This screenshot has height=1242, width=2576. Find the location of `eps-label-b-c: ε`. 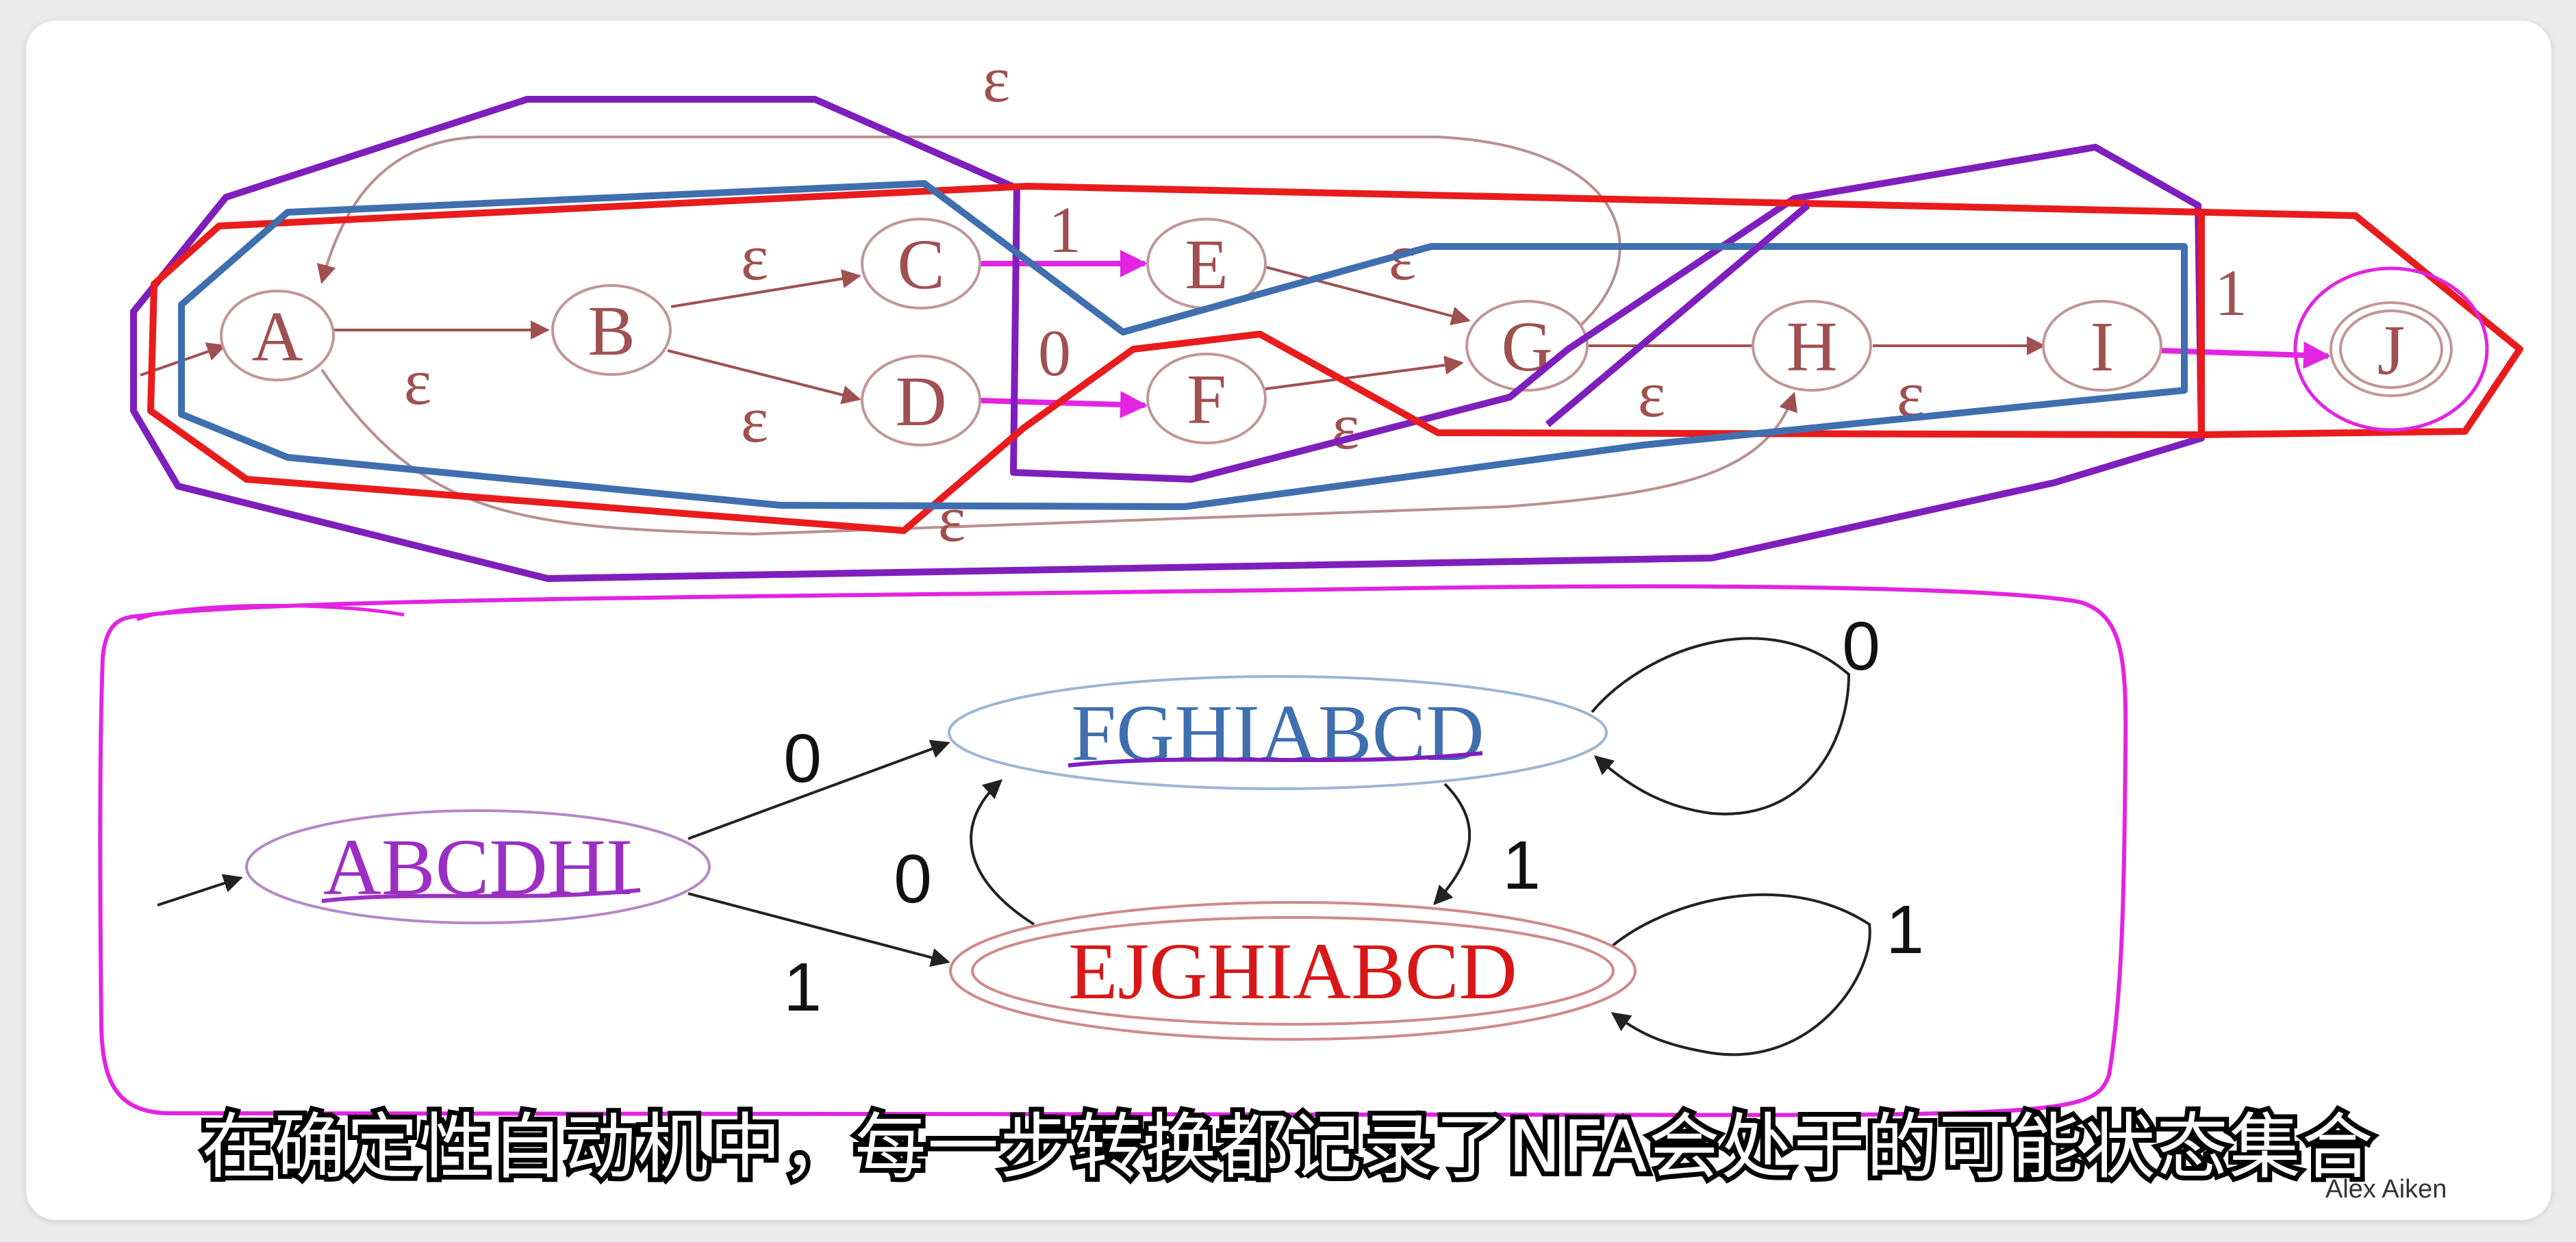

eps-label-b-c: ε is located at coordinates (755, 257).